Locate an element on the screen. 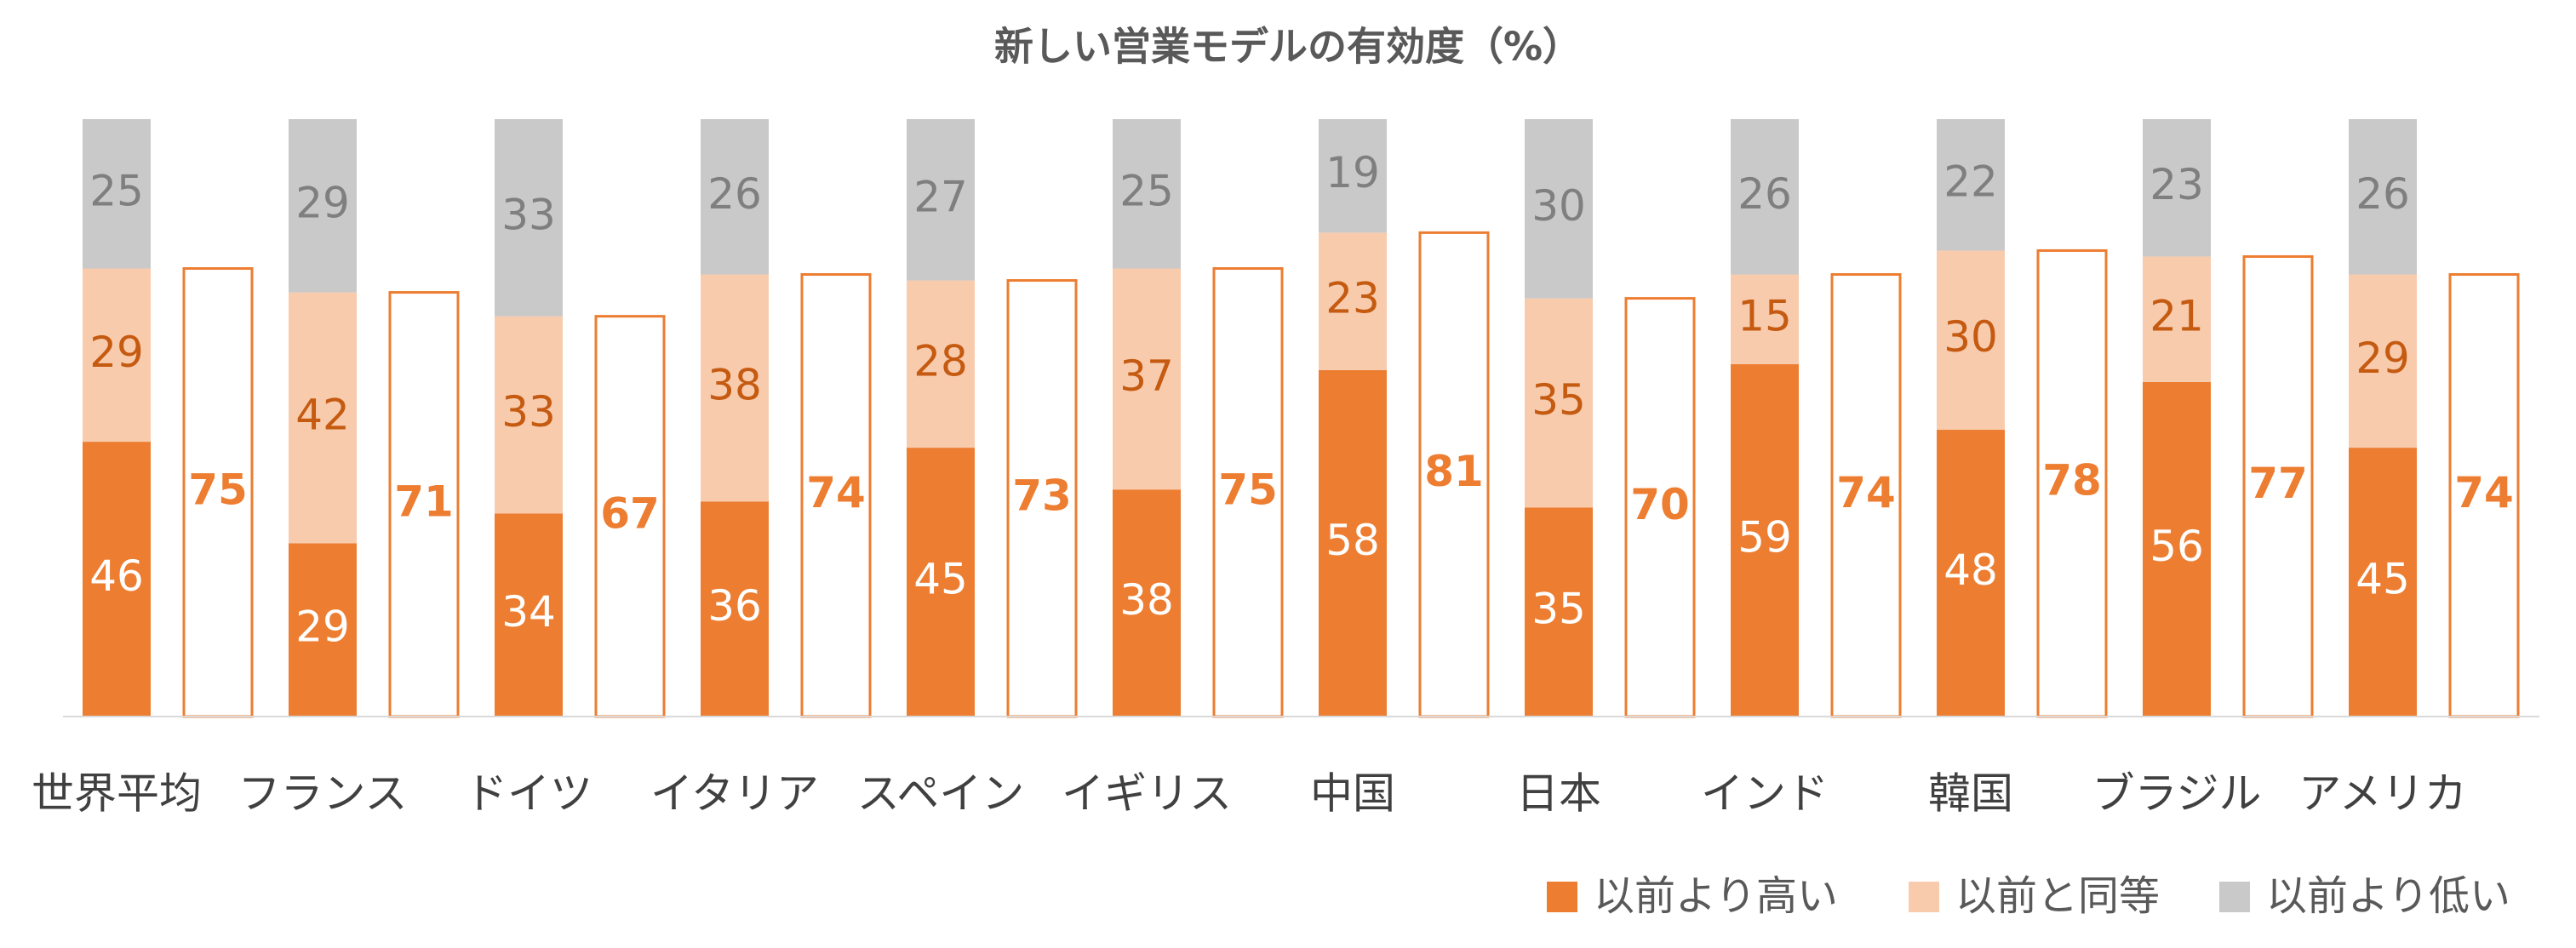 This screenshot has width=2576, height=948. value-label: 48 is located at coordinates (1970, 570).